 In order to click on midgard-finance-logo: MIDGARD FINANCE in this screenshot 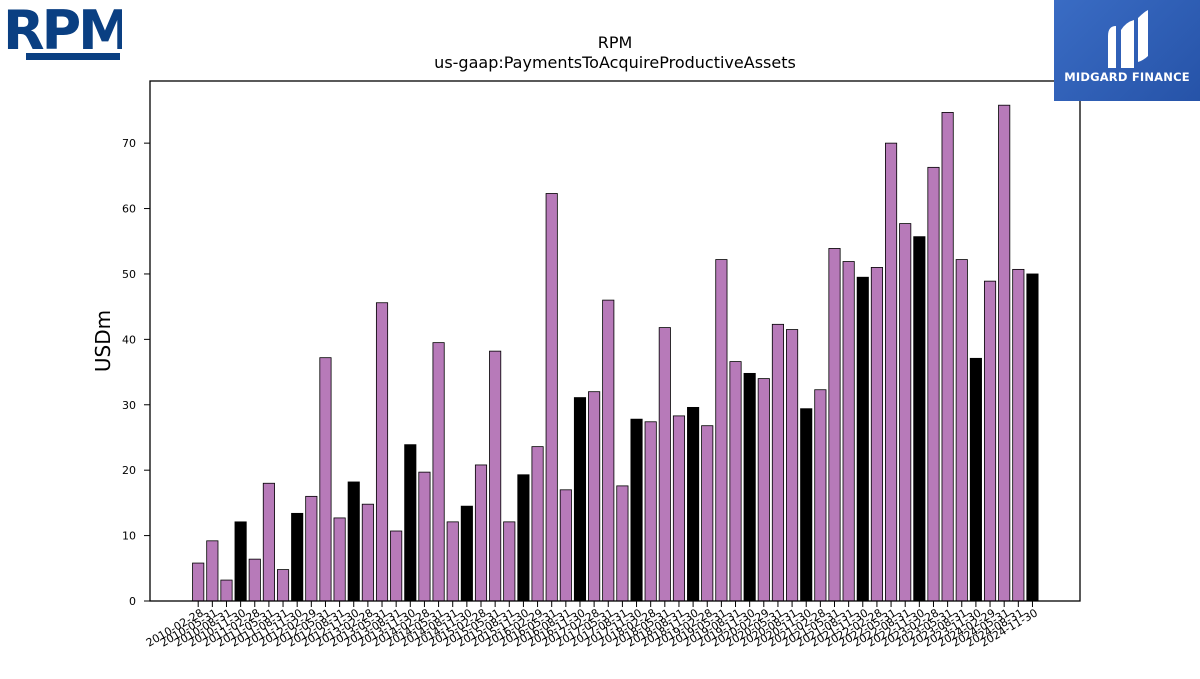, I will do `click(1127, 50)`.